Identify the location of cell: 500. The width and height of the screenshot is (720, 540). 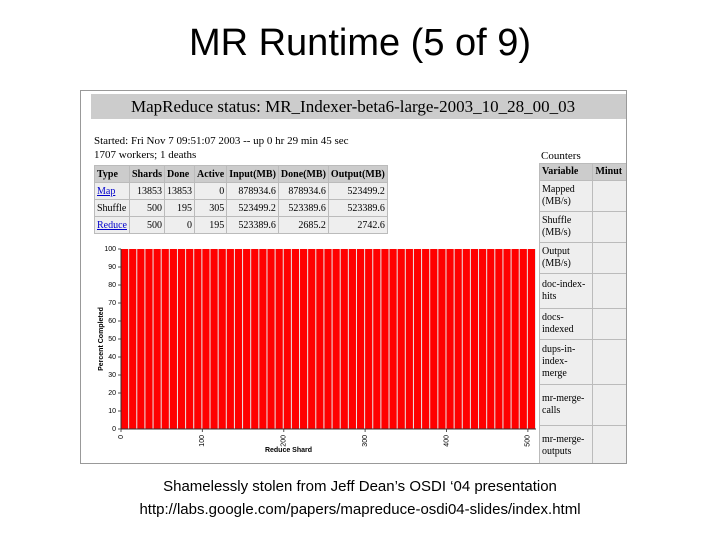
(147, 208).